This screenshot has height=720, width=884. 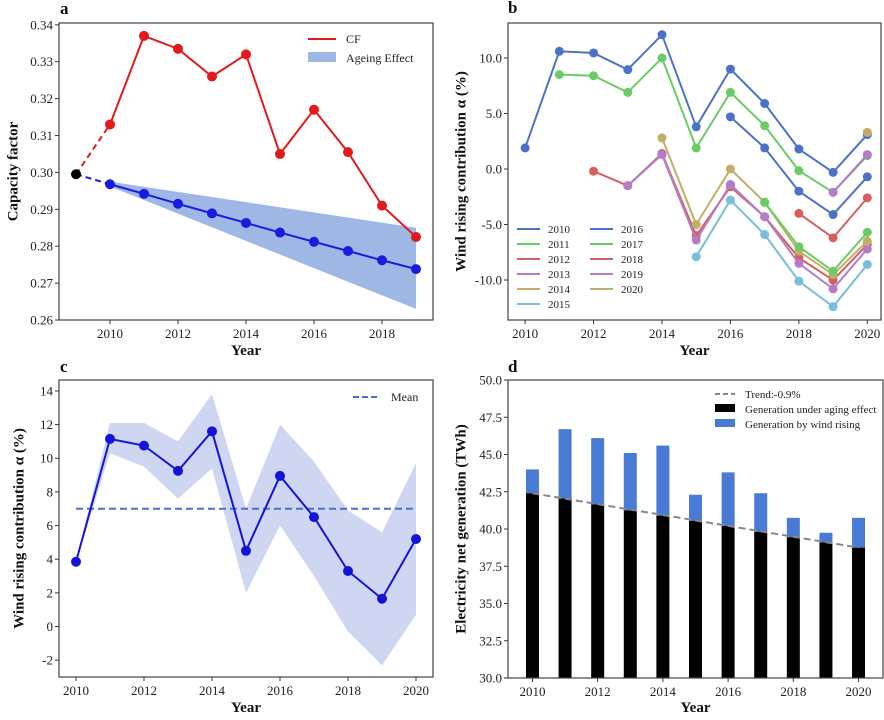 What do you see at coordinates (416, 690) in the screenshot?
I see `x-tick-label: 2020` at bounding box center [416, 690].